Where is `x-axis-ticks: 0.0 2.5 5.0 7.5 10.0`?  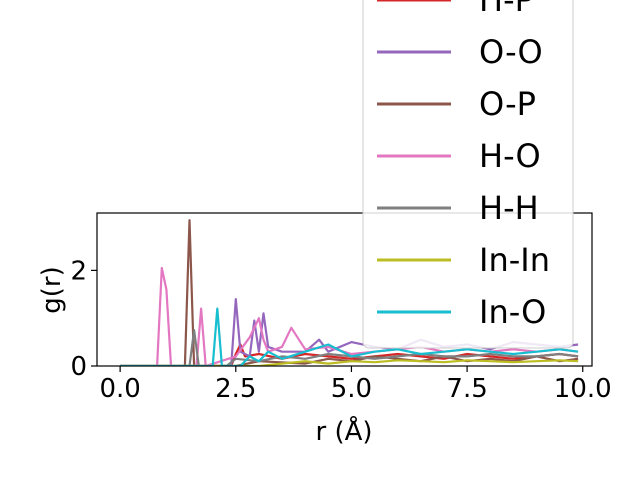 x-axis-ticks: 0.0 2.5 5.0 7.5 10.0 is located at coordinates (355, 385).